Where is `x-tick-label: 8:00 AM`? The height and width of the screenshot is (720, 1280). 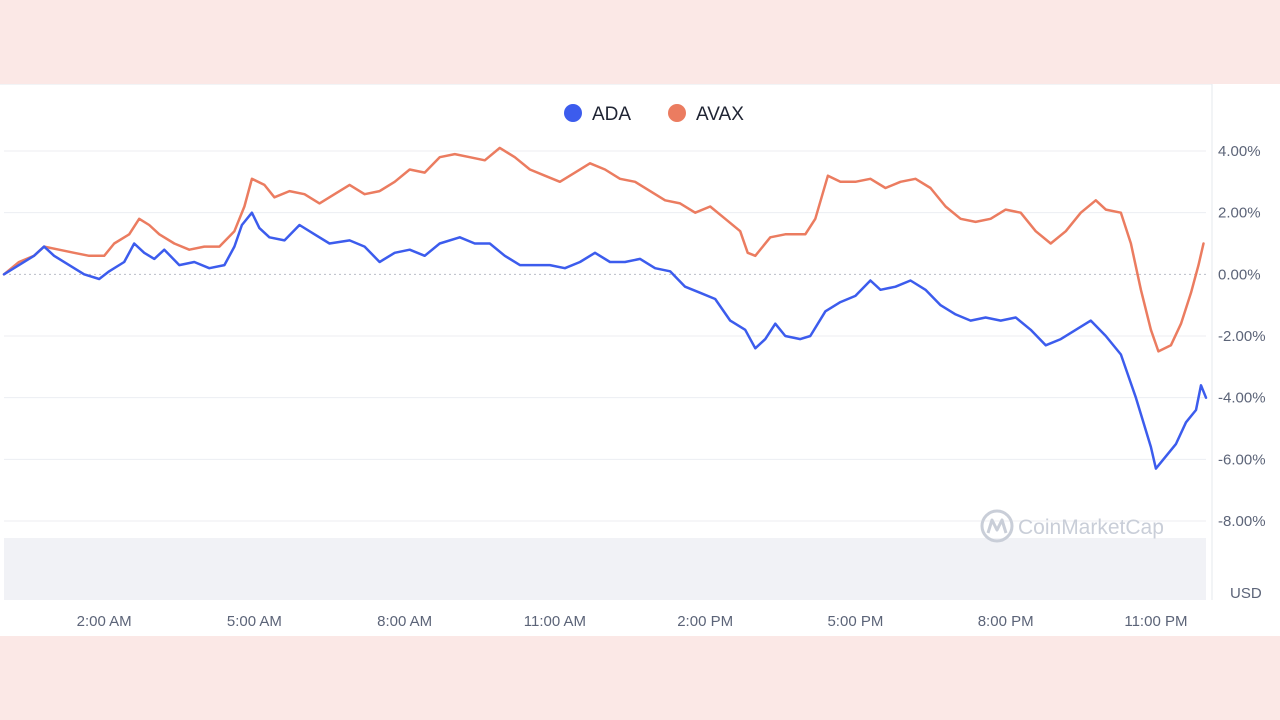 x-tick-label: 8:00 AM is located at coordinates (404, 621).